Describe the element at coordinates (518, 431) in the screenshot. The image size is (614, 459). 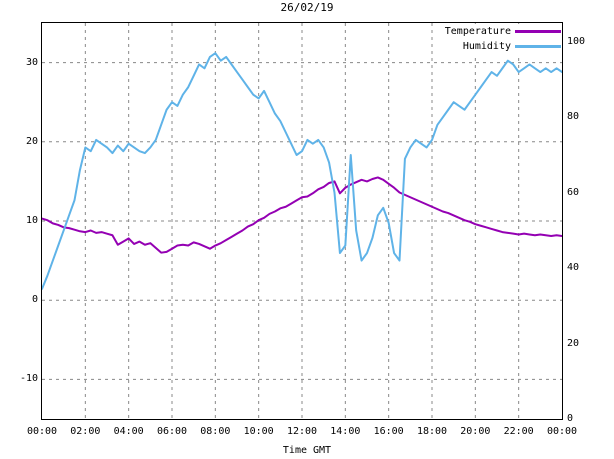
I see `x-tick-22-00-11: 22:00` at that location.